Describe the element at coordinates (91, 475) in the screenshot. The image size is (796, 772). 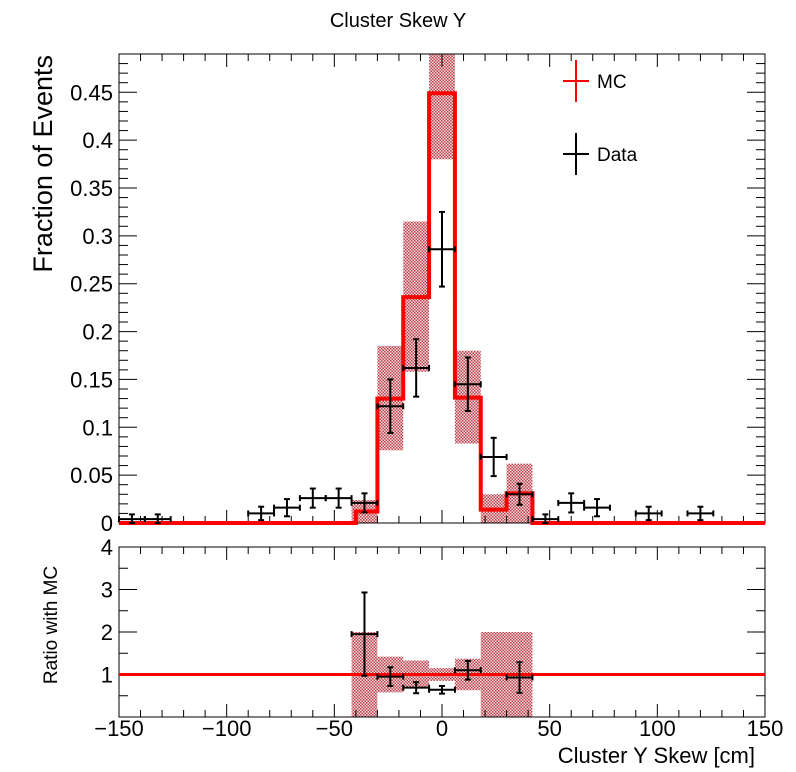
I see `y-tick-label: 0.05` at that location.